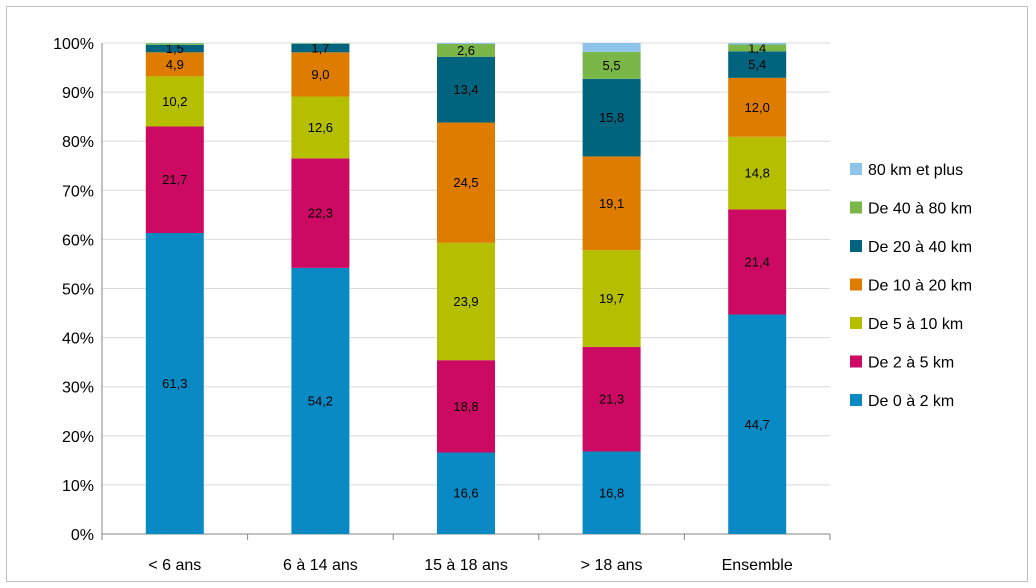  Describe the element at coordinates (920, 247) in the screenshot. I see `legend-label: De 20 à 40 km` at that location.